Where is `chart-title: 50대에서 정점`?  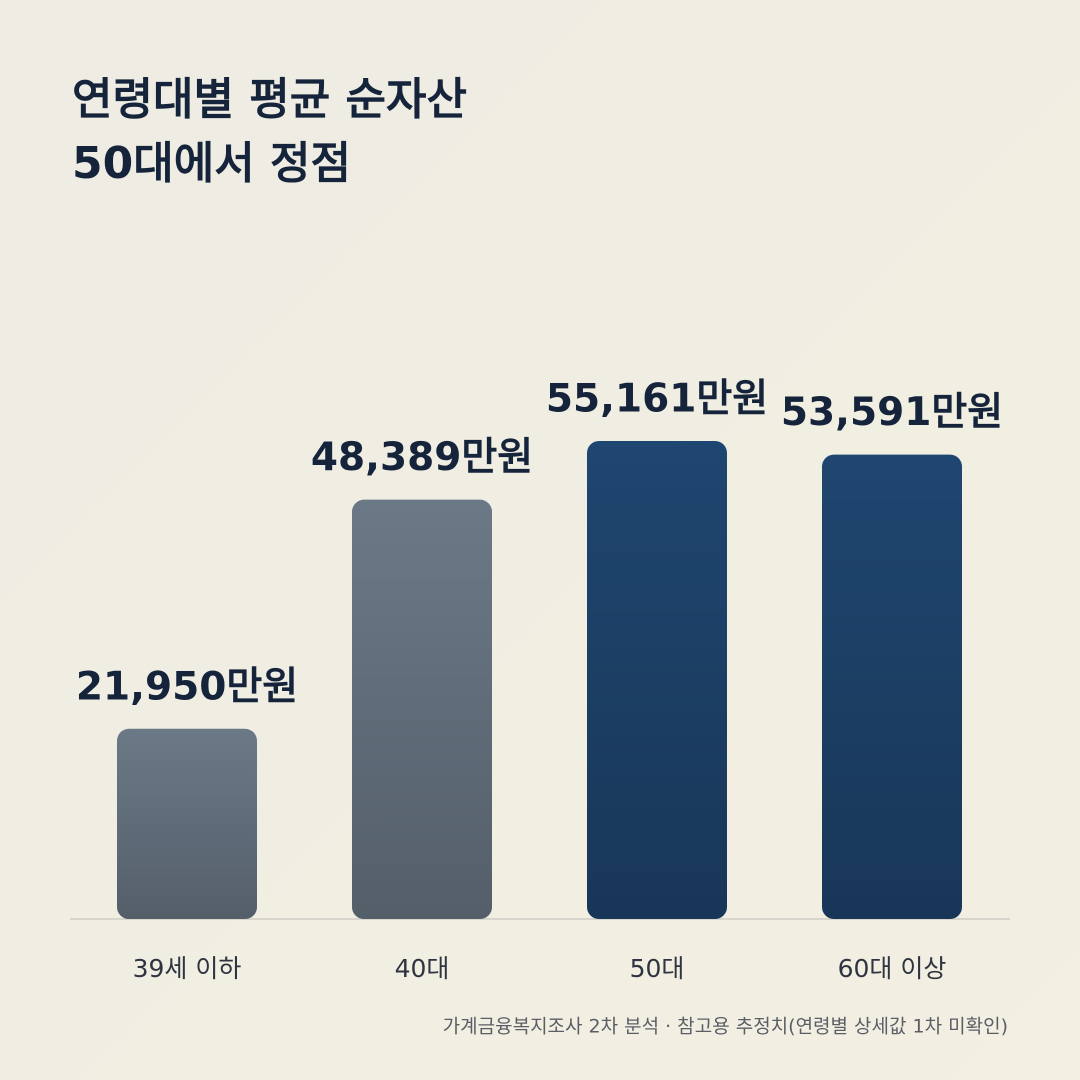 chart-title: 50대에서 정점 is located at coordinates (211, 163).